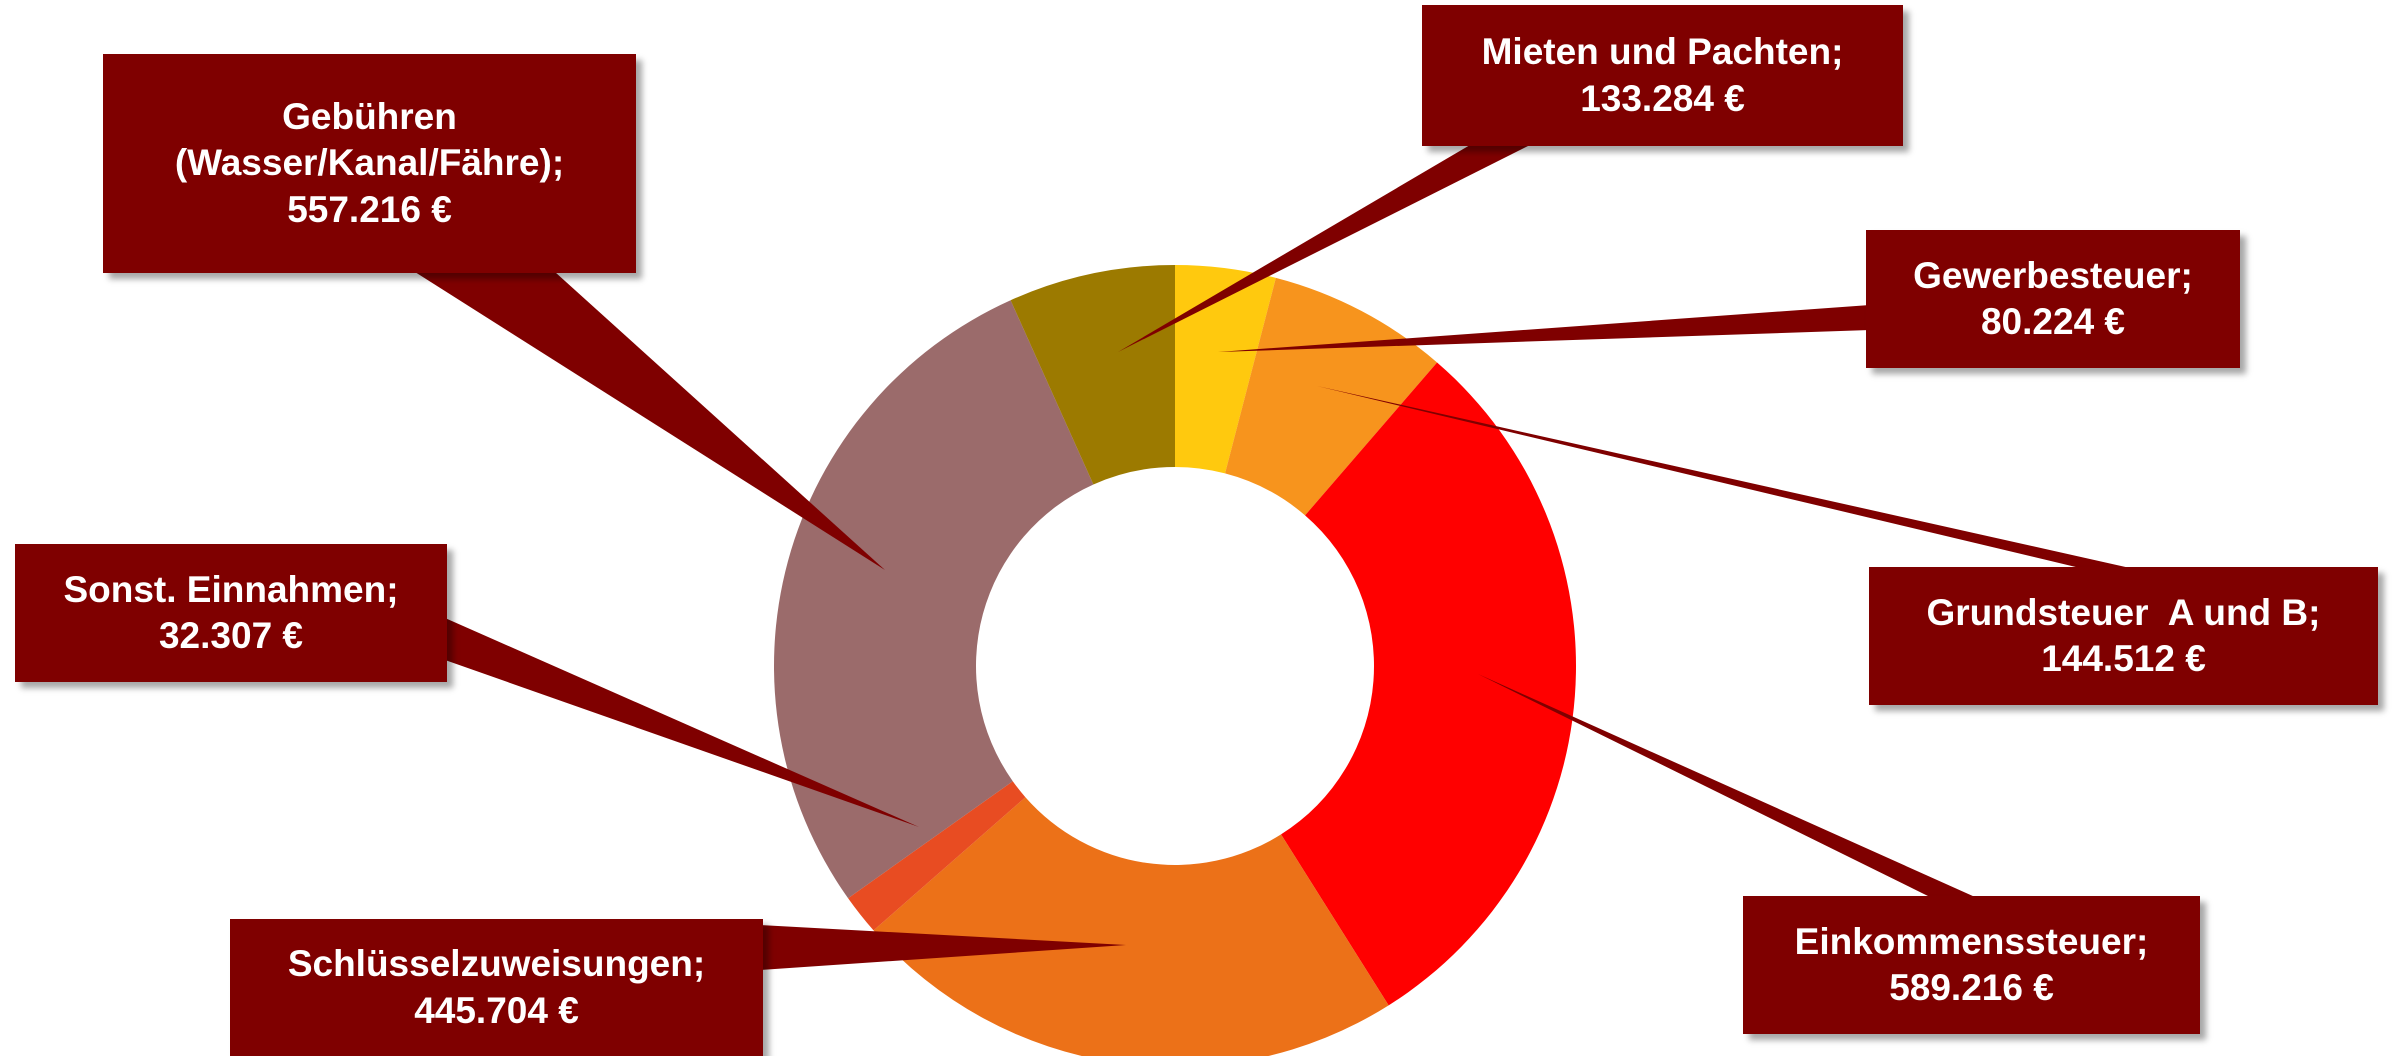  I want to click on label-category: Schlüsselzuweisungen;, so click(496, 964).